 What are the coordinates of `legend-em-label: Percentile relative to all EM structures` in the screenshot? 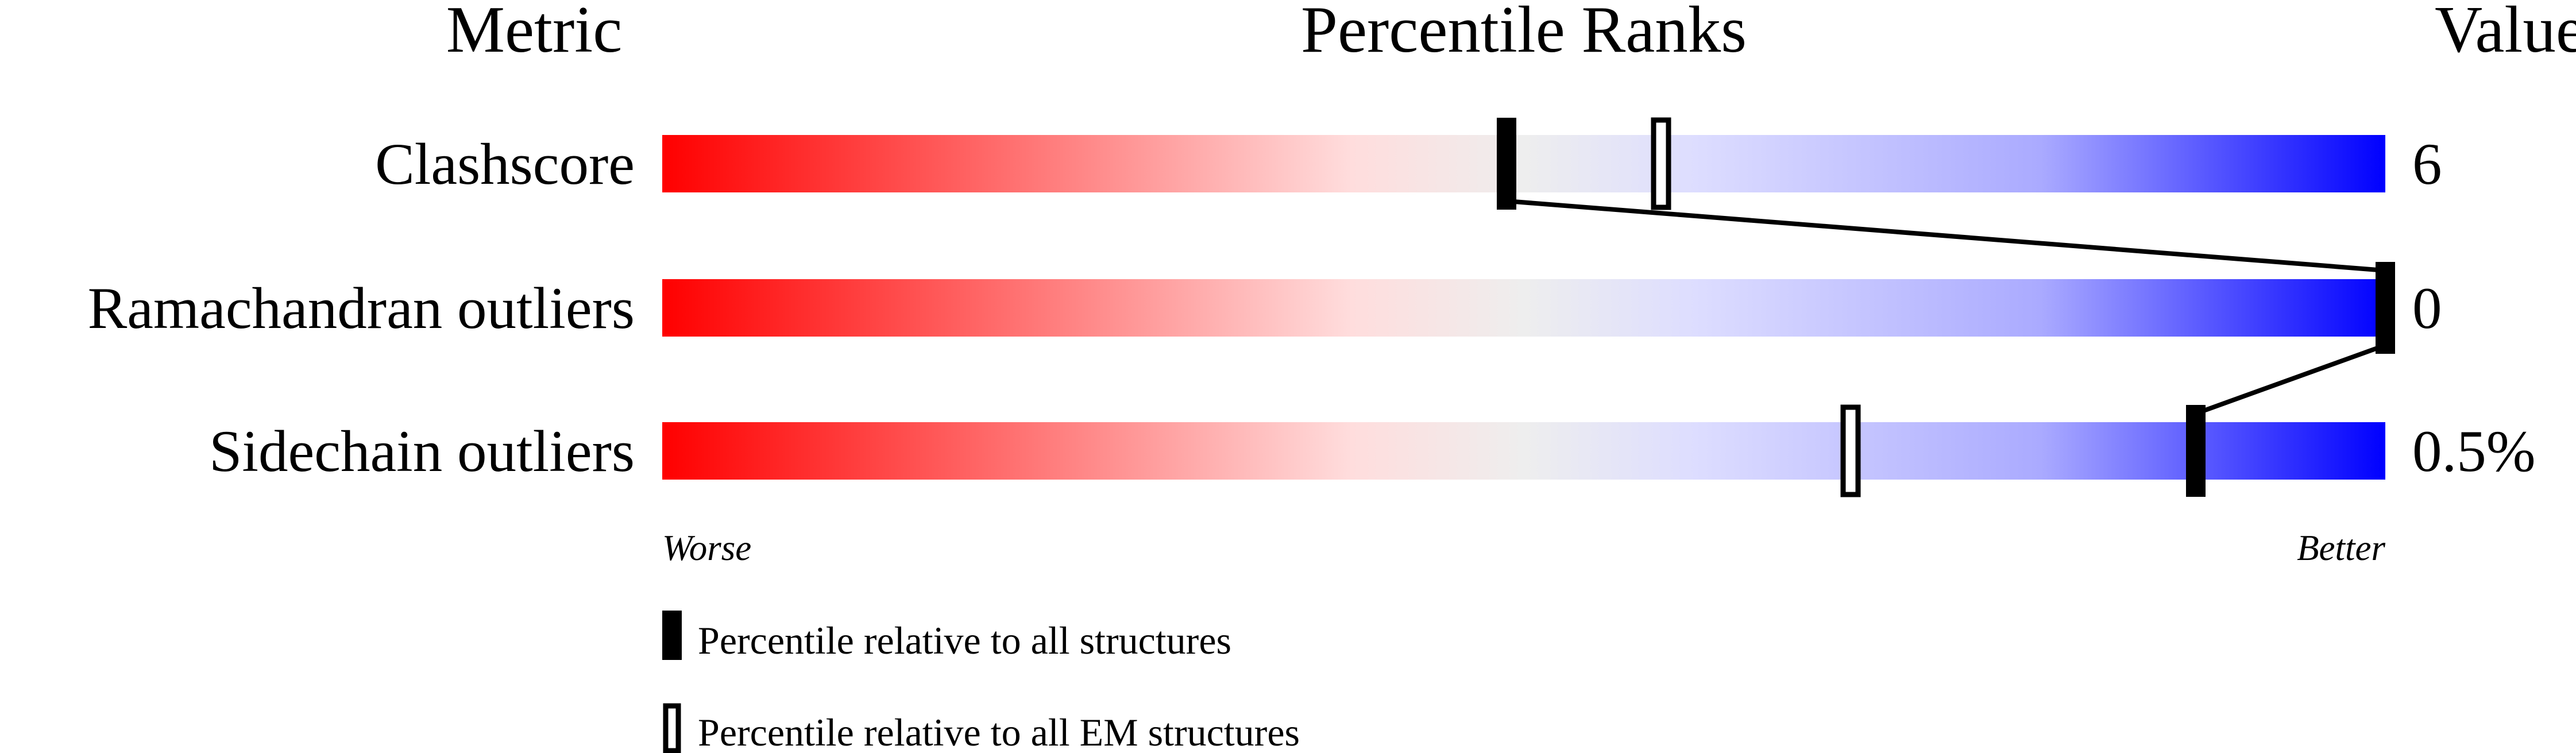 It's located at (999, 732).